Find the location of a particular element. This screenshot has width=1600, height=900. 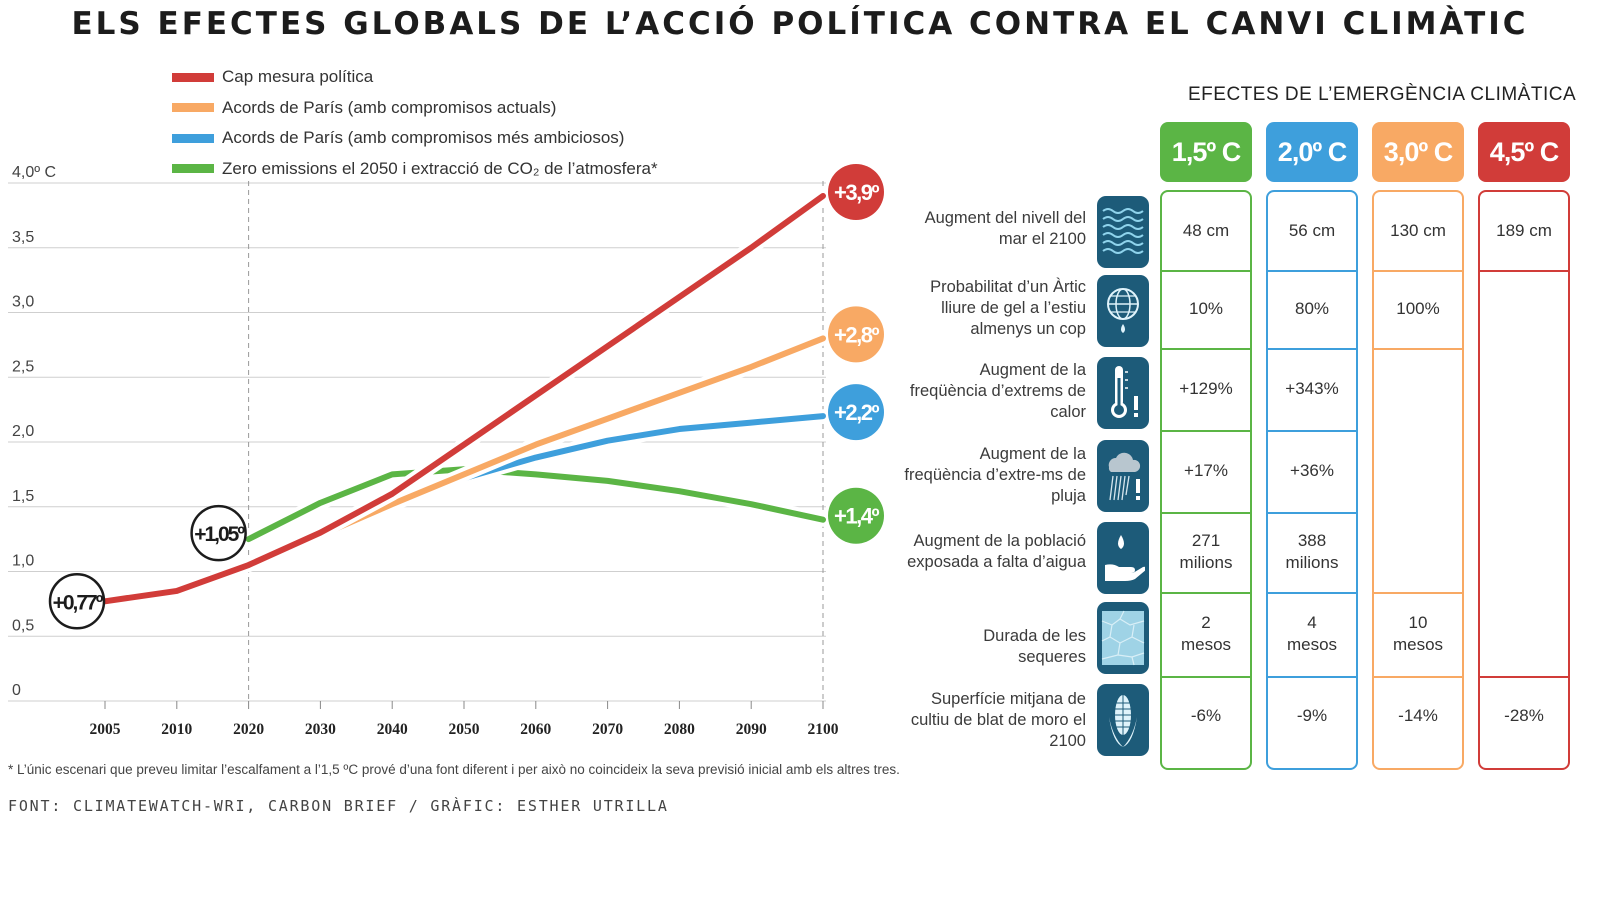

rain-cloud-icon is located at coordinates (1123, 476).